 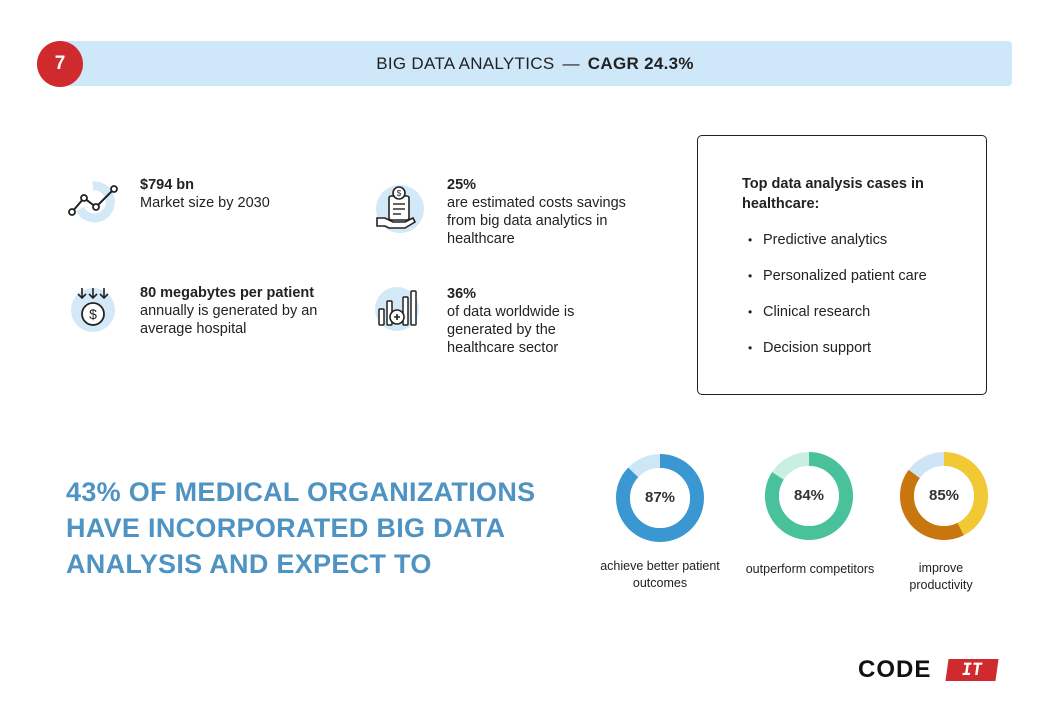 What do you see at coordinates (640, 63) in the screenshot?
I see `header-cagr: CAGR 24.3%` at bounding box center [640, 63].